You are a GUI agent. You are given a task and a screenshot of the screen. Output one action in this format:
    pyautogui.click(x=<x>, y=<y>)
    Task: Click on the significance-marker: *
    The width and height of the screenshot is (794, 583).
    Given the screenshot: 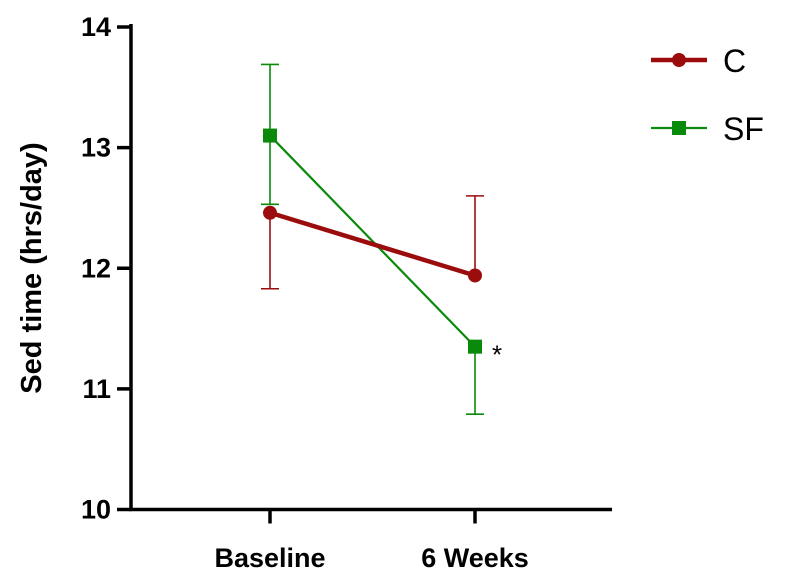 What is the action you would take?
    pyautogui.click(x=497, y=355)
    